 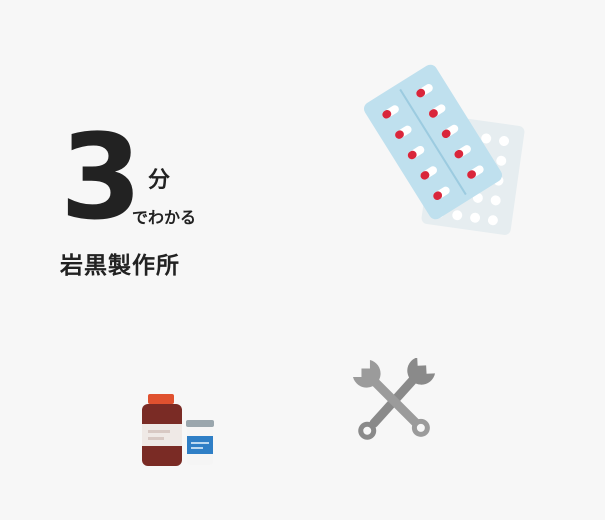 I want to click on title-unit: 分, so click(x=159, y=180).